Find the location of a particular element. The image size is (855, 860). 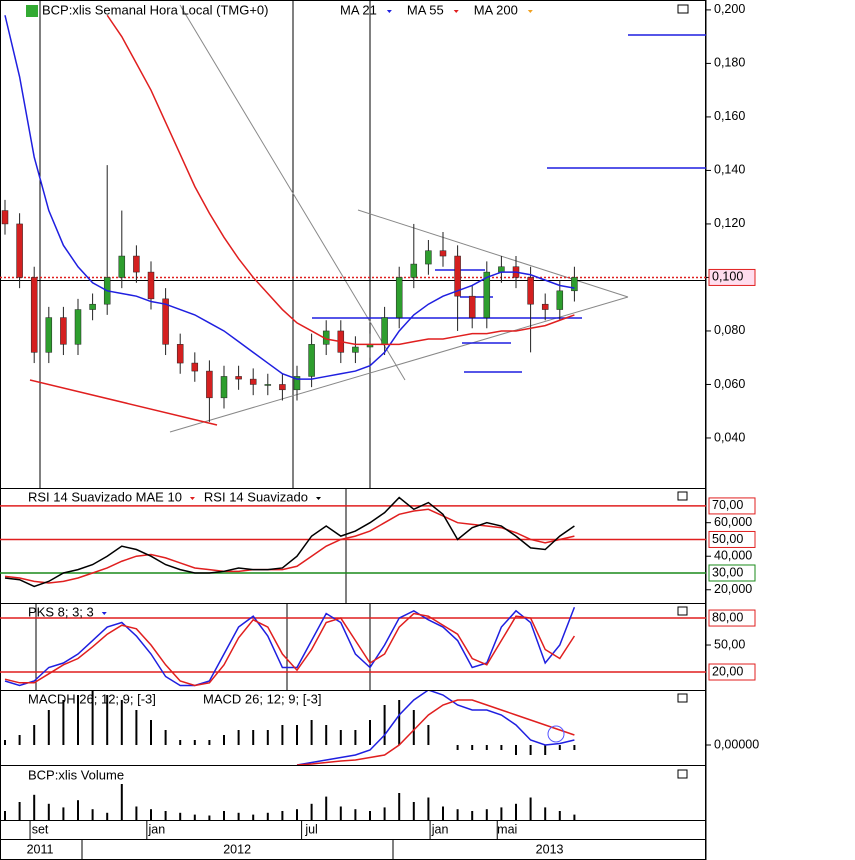

trend-line-red is located at coordinates (123, 402).